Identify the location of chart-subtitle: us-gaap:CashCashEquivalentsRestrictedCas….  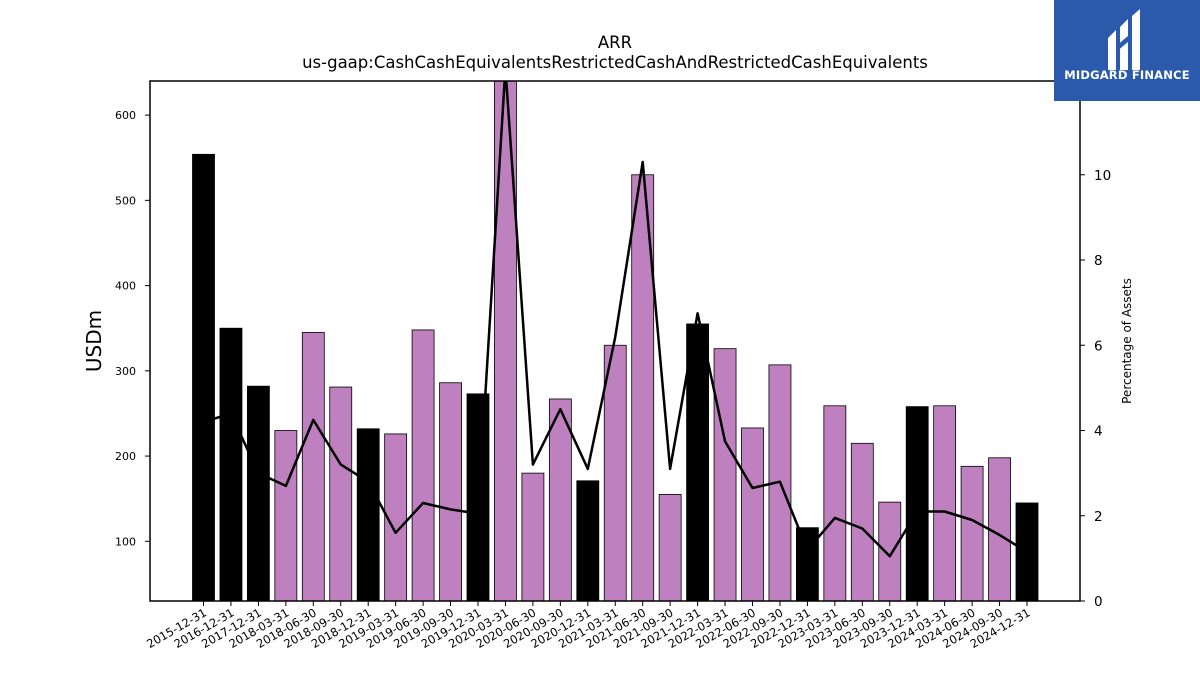
(615, 62).